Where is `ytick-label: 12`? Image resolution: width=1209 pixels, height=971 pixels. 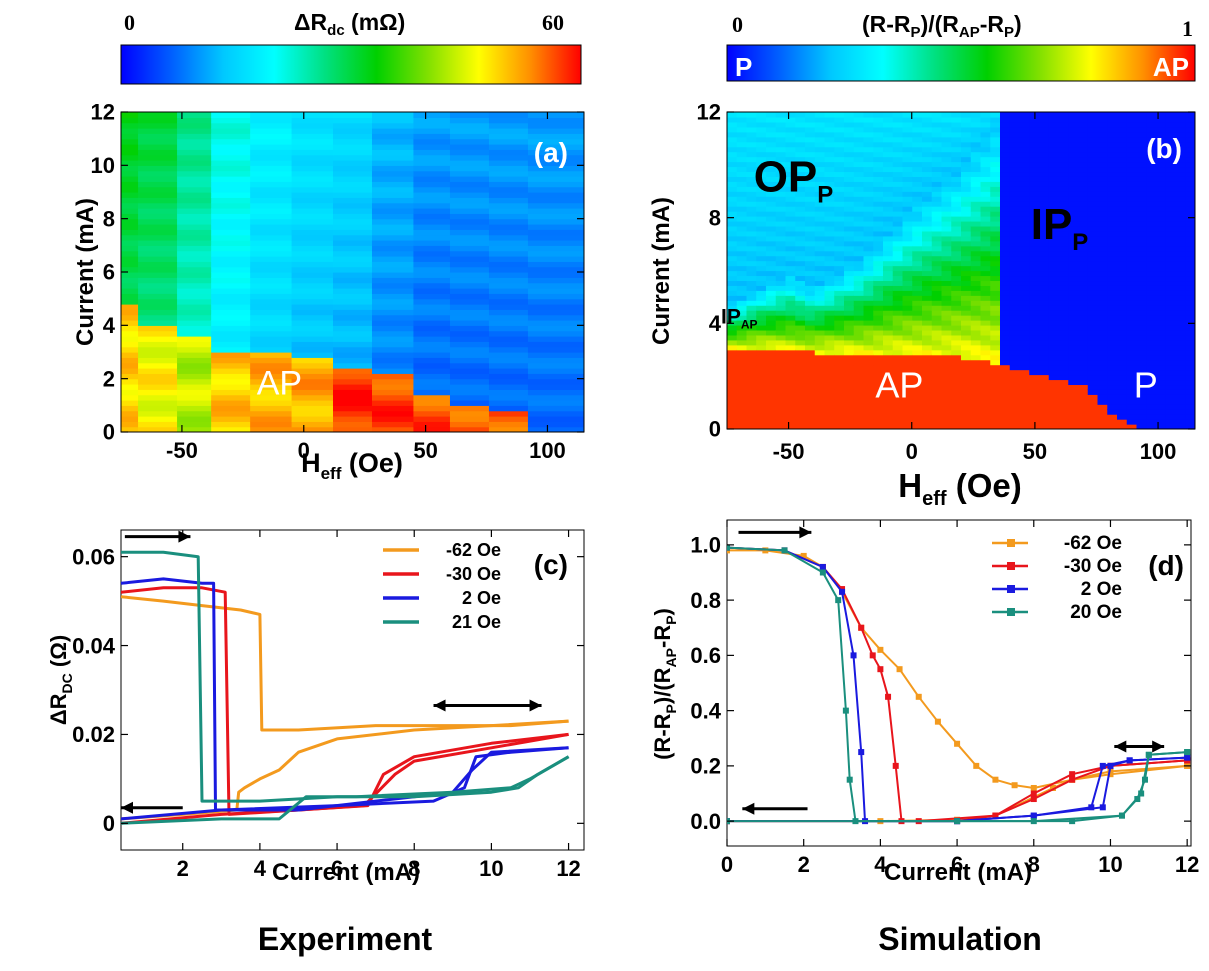
ytick-label: 12 is located at coordinates (103, 112).